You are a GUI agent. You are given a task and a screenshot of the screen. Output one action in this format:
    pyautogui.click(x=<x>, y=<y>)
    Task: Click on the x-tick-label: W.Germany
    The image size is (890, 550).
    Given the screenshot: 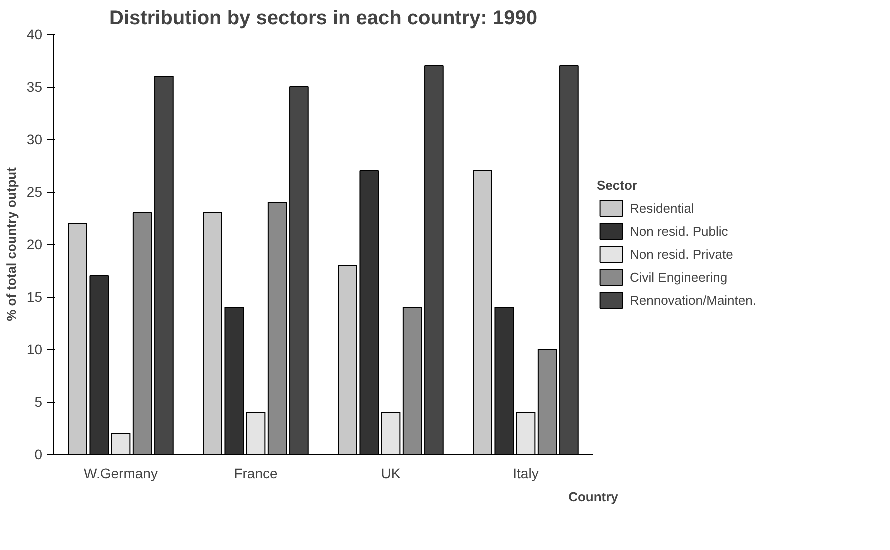 What is the action you would take?
    pyautogui.click(x=121, y=474)
    